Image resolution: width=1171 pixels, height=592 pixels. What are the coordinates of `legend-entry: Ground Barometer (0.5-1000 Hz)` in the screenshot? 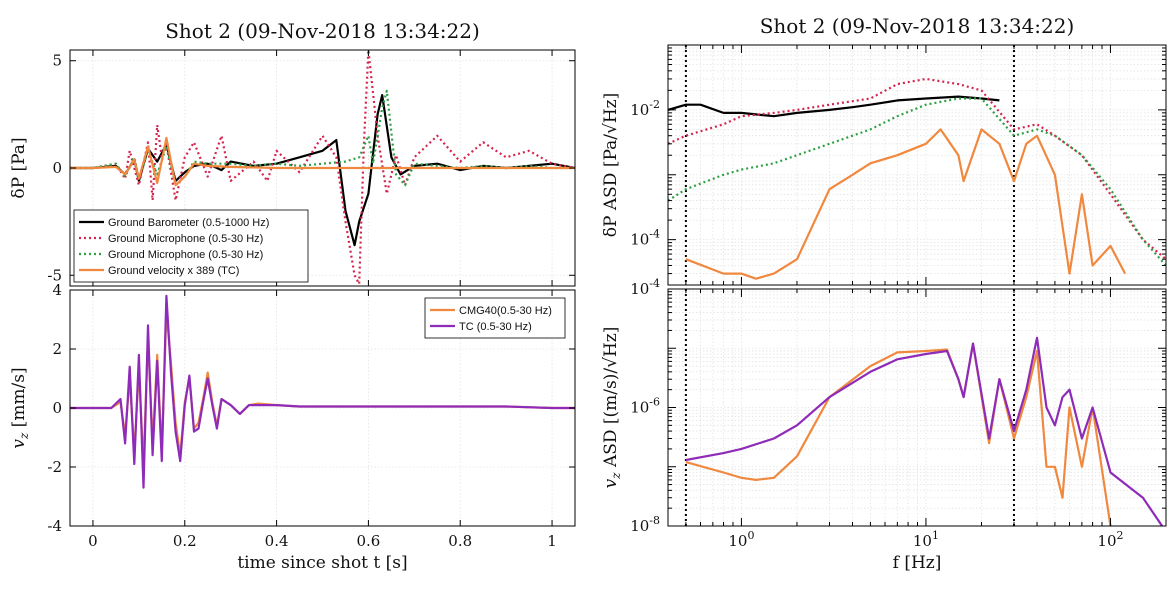 It's located at (188, 223).